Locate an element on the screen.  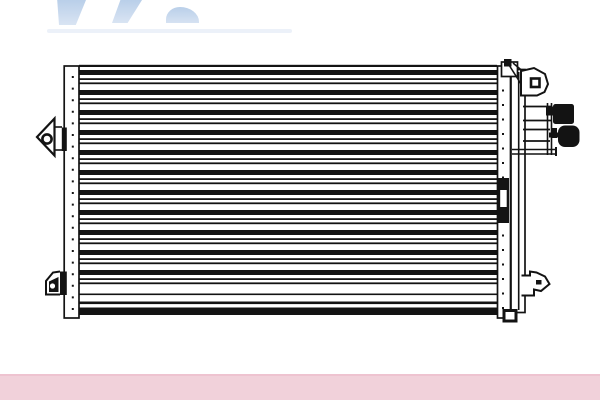
mounting-bracket-bottom-left is located at coordinates (53, 283).